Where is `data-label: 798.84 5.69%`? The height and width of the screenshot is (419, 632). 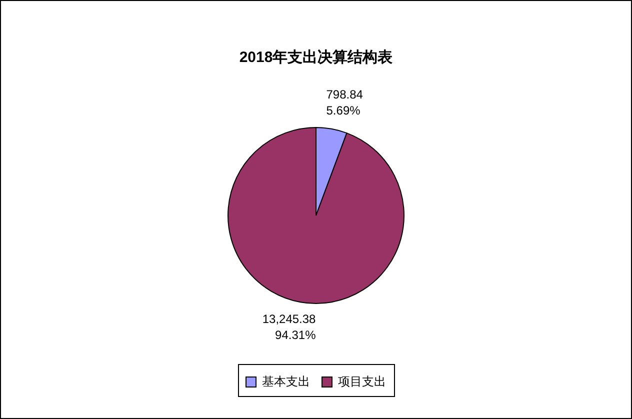 data-label: 798.84 5.69% is located at coordinates (345, 103).